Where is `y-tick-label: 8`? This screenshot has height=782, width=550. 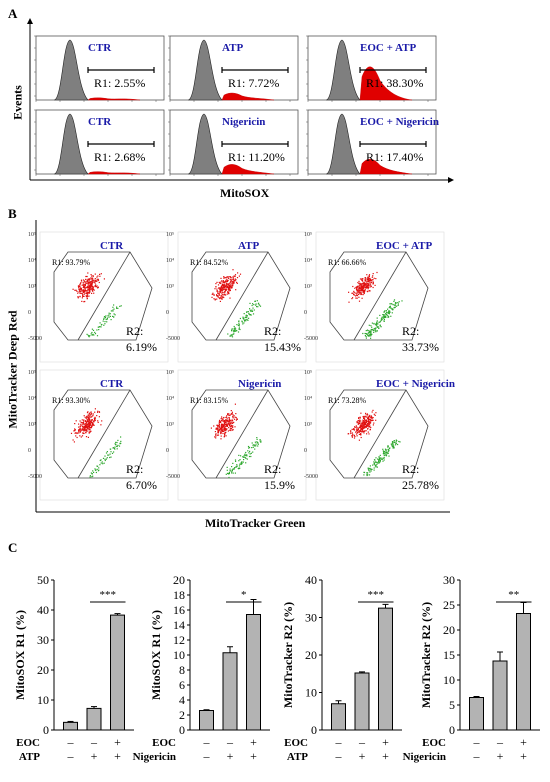 y-tick-label: 8 is located at coordinates (182, 670).